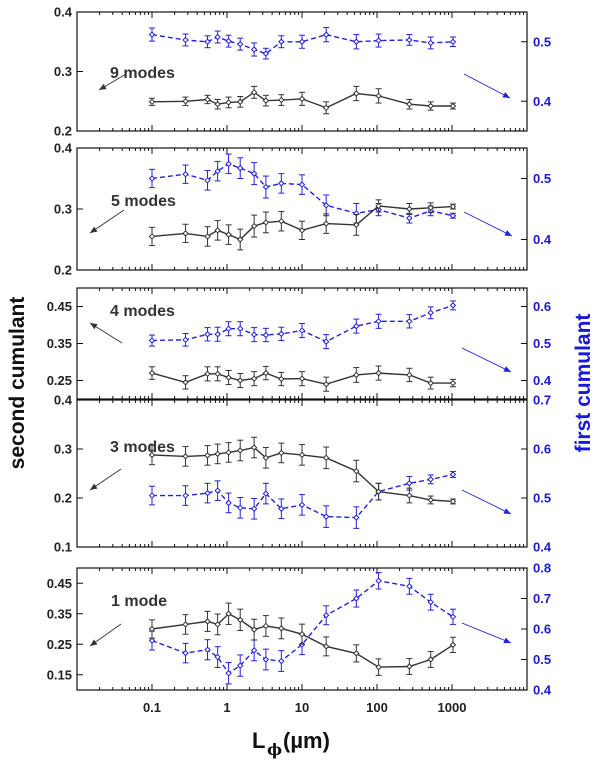 This screenshot has height=761, width=598. What do you see at coordinates (59, 343) in the screenshot?
I see `left-tick-label: 0.35` at bounding box center [59, 343].